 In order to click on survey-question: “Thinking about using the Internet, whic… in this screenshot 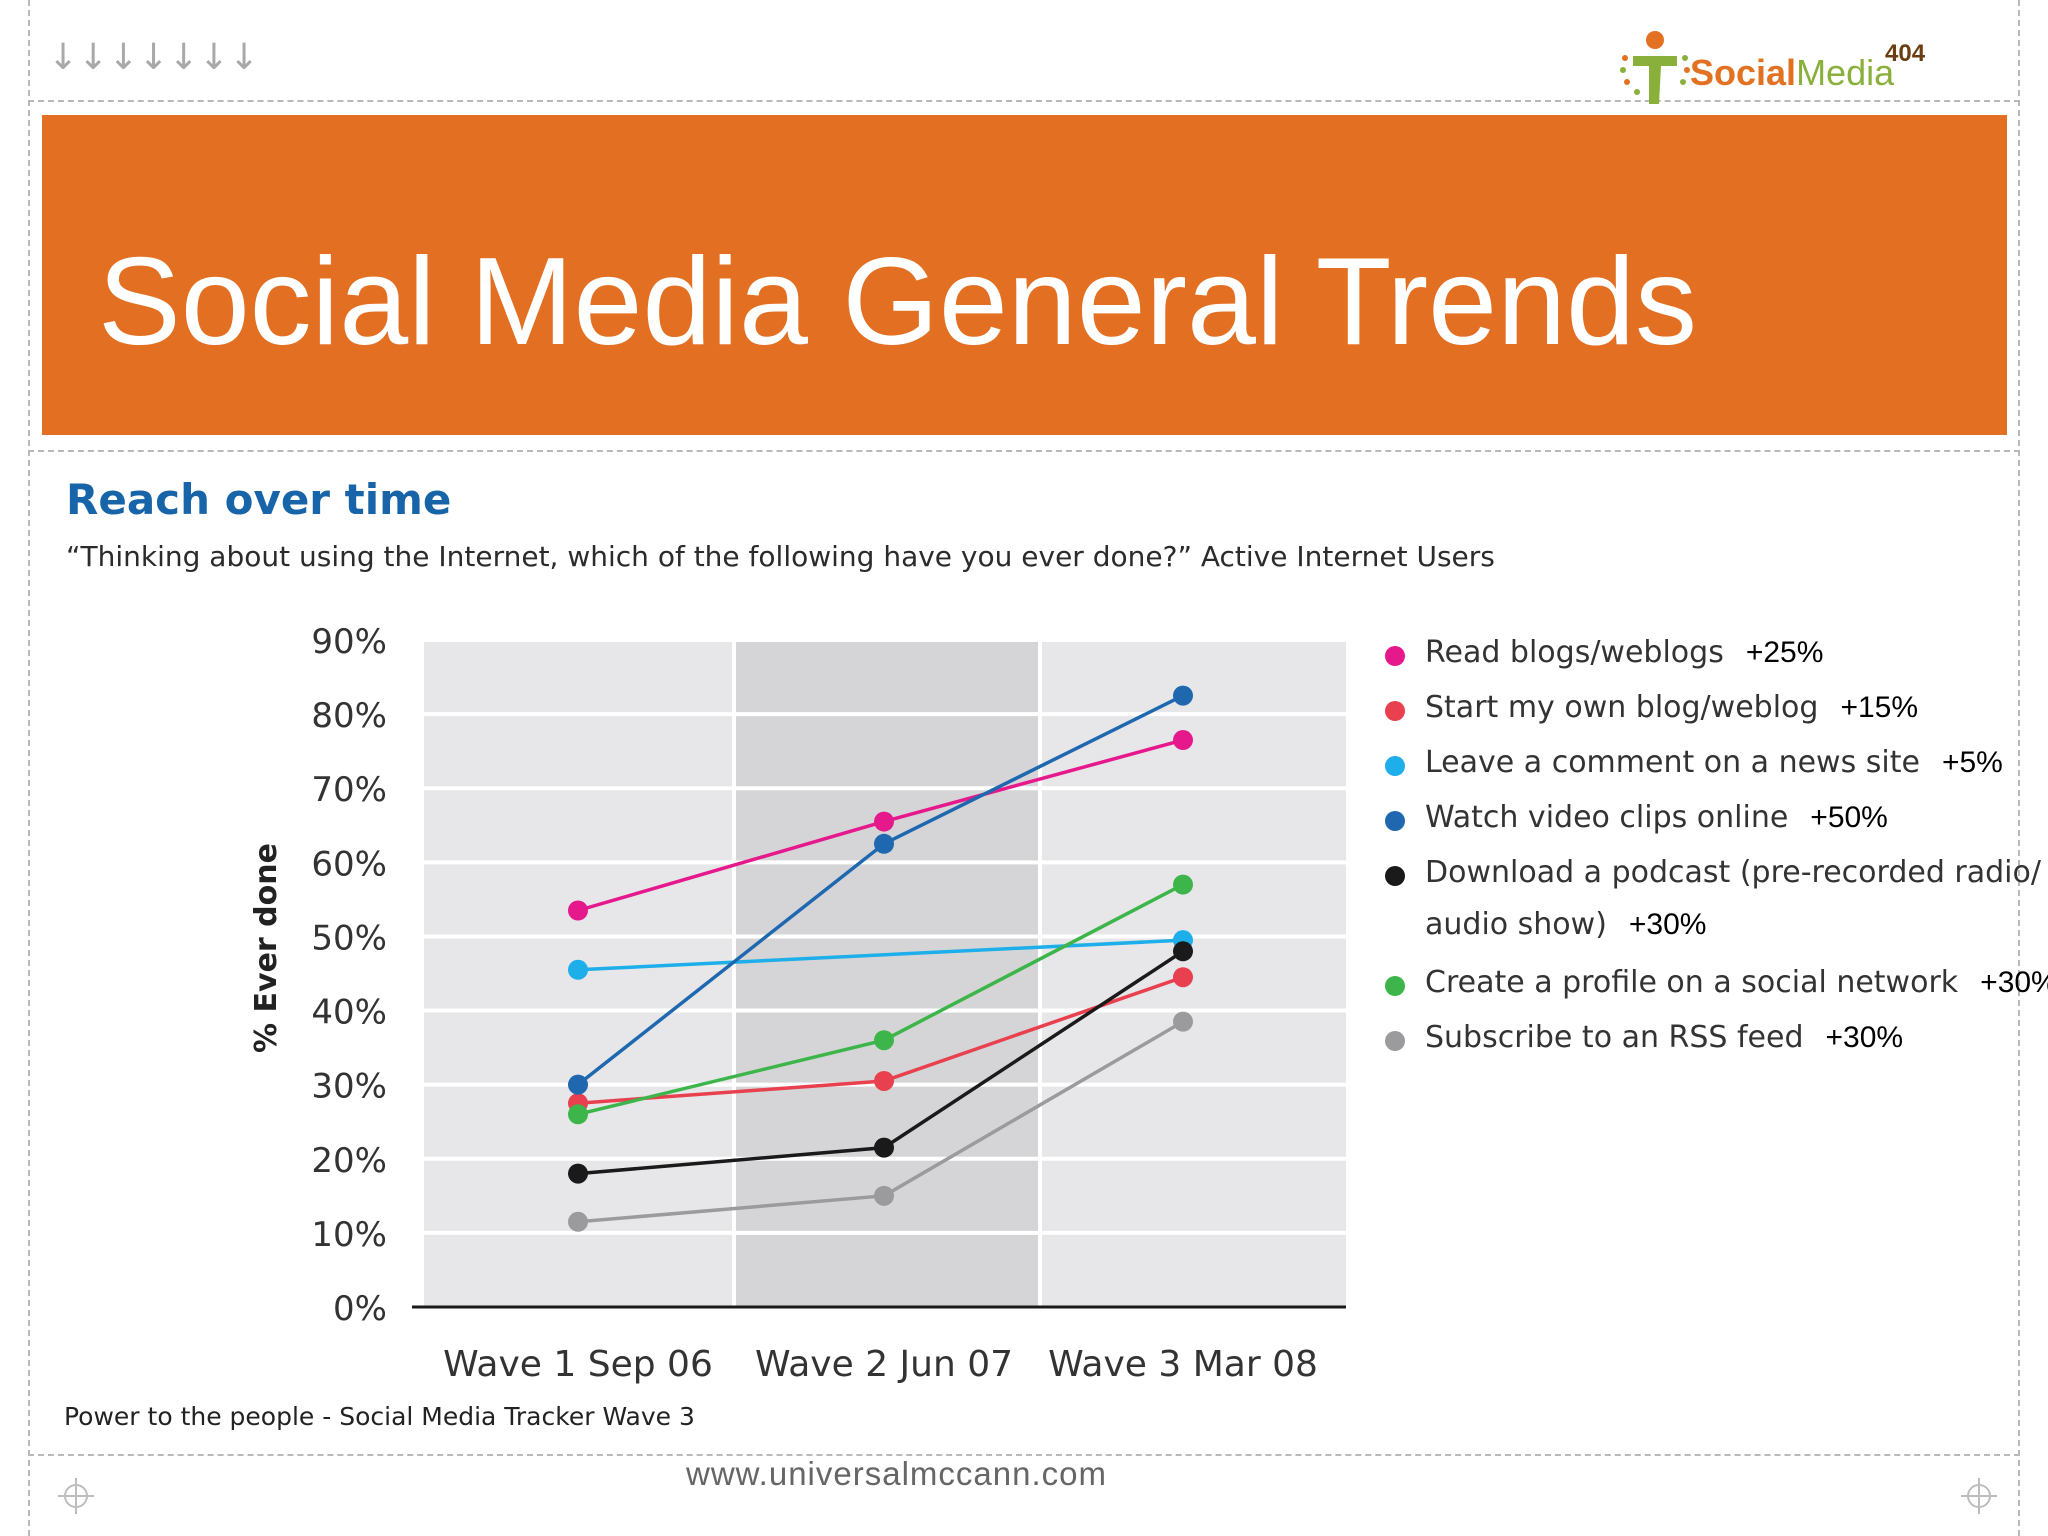, I will do `click(780, 556)`.